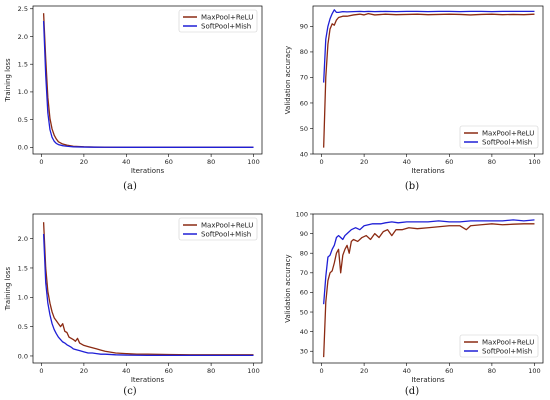 This screenshot has width=550, height=400. I want to click on panel-label: (a), so click(130, 186).